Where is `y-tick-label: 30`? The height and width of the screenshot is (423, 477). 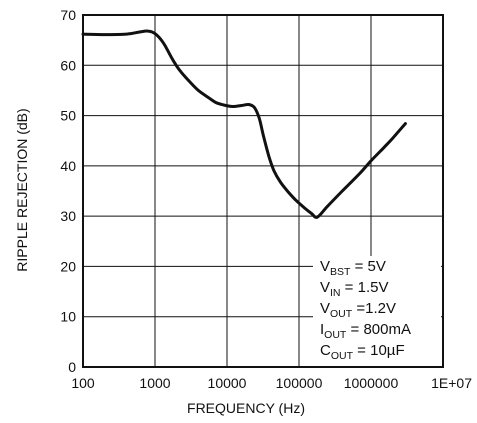
y-tick-label: 30 is located at coordinates (68, 216).